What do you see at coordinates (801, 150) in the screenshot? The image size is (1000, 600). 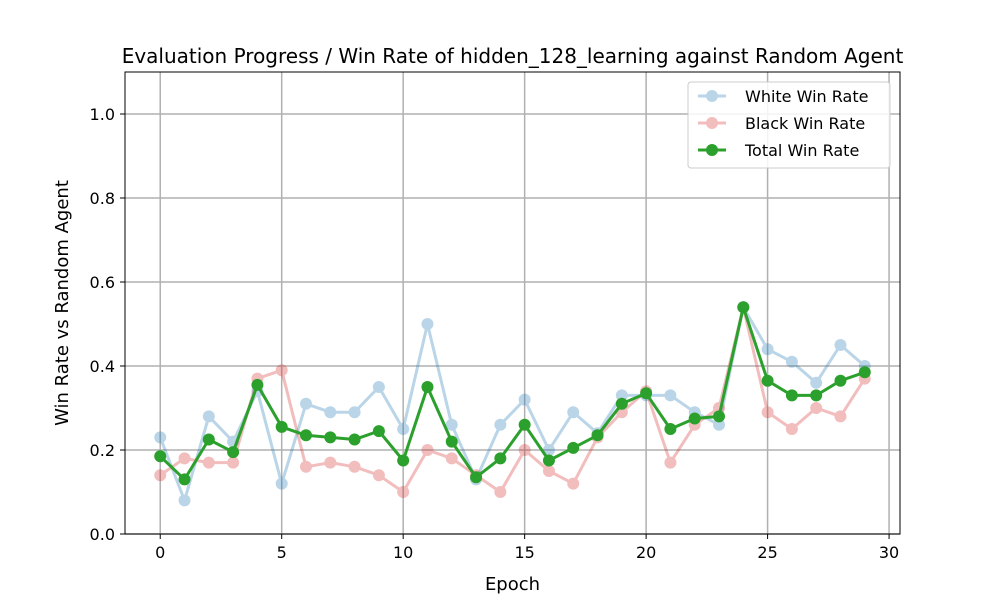 I see `legend-label: Total Win Rate` at bounding box center [801, 150].